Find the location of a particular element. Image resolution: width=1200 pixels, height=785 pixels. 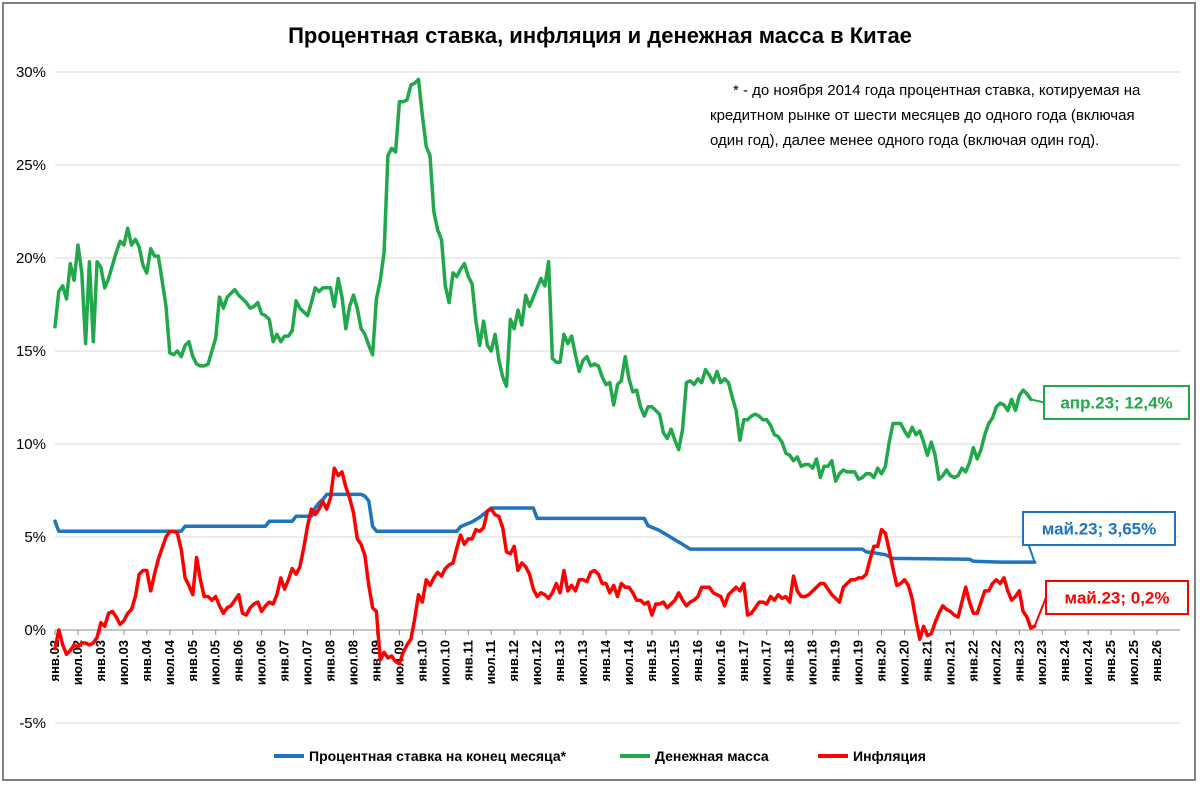

x-tick-label: янв.25 is located at coordinates (1110, 661).